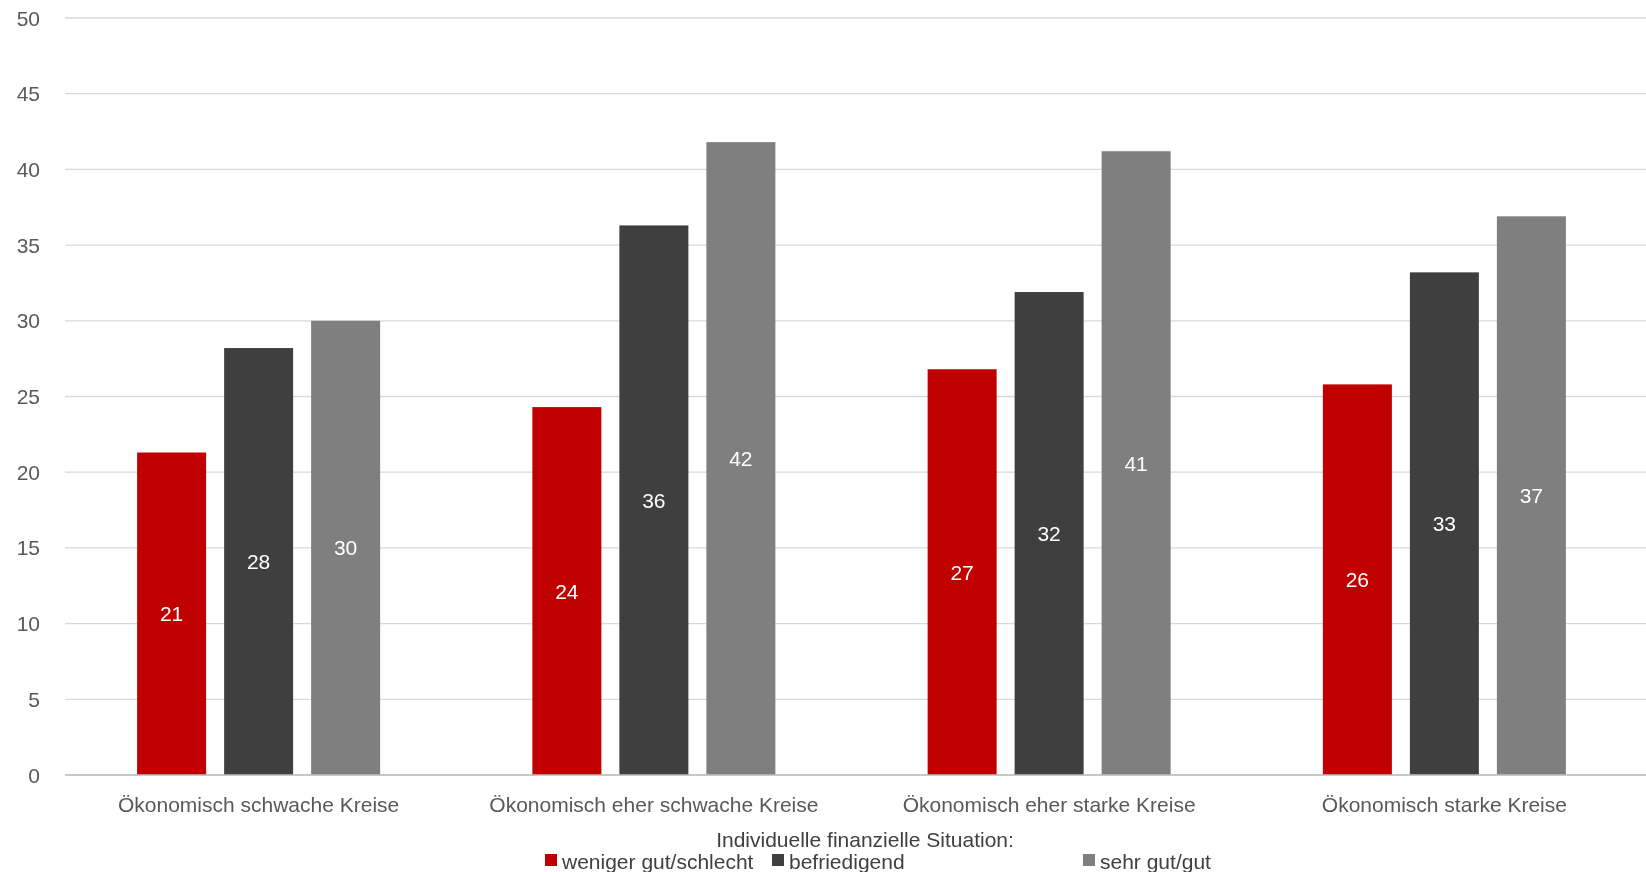  I want to click on data-label: 27, so click(962, 572).